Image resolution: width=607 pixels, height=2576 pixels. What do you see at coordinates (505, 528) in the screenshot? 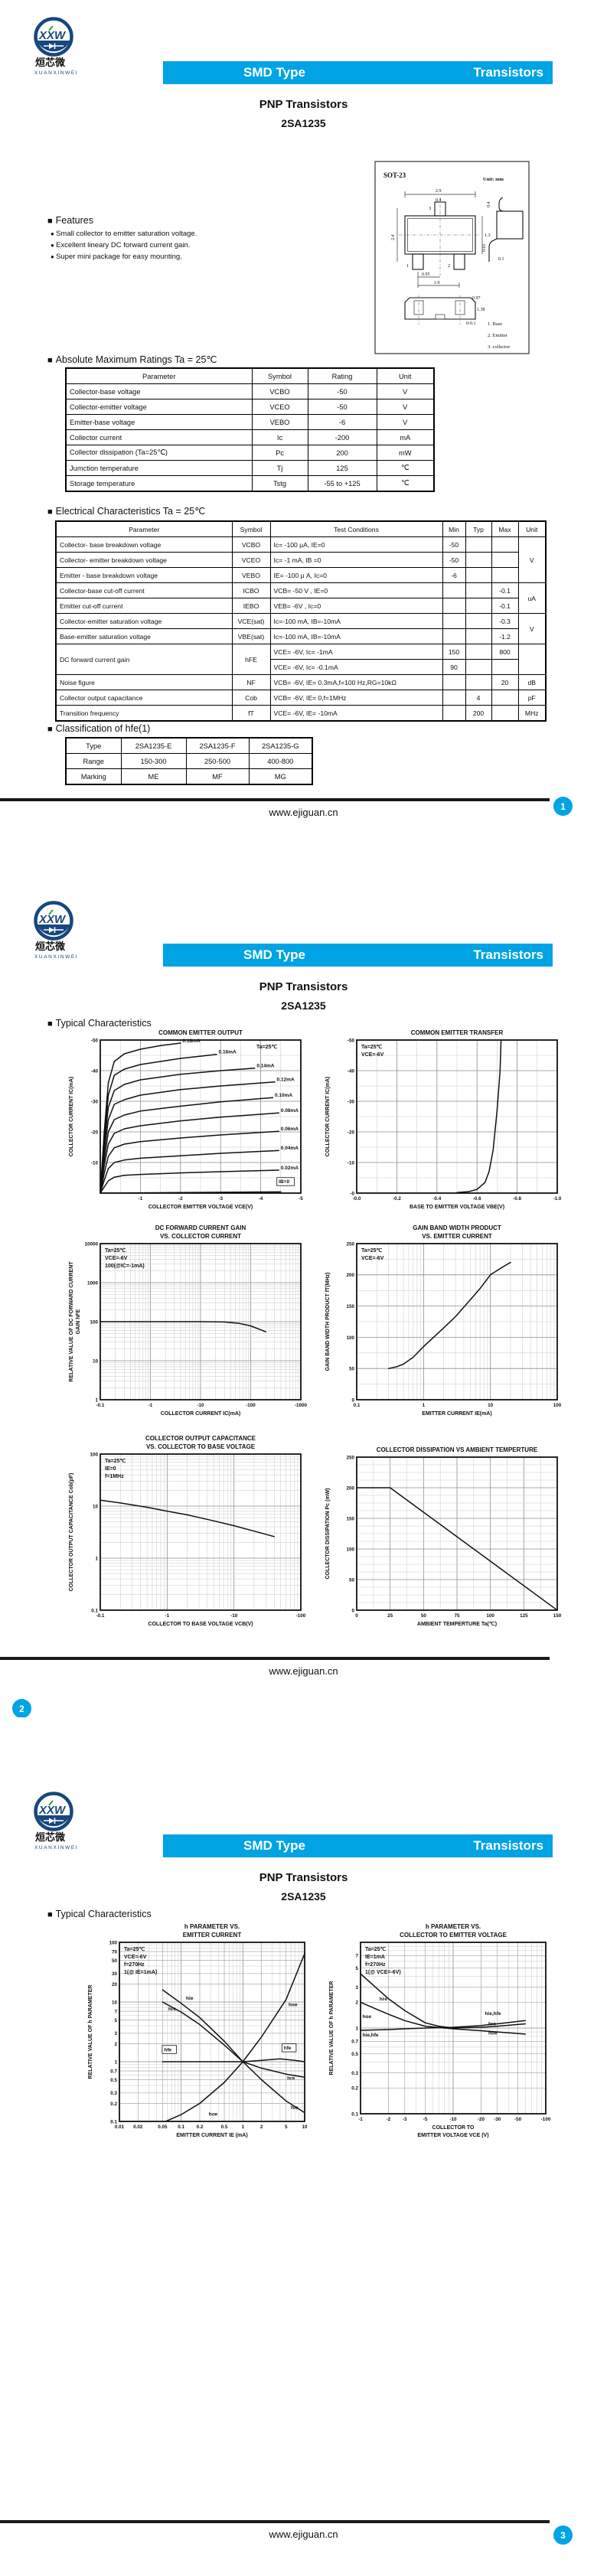
I see `col-header: Max` at bounding box center [505, 528].